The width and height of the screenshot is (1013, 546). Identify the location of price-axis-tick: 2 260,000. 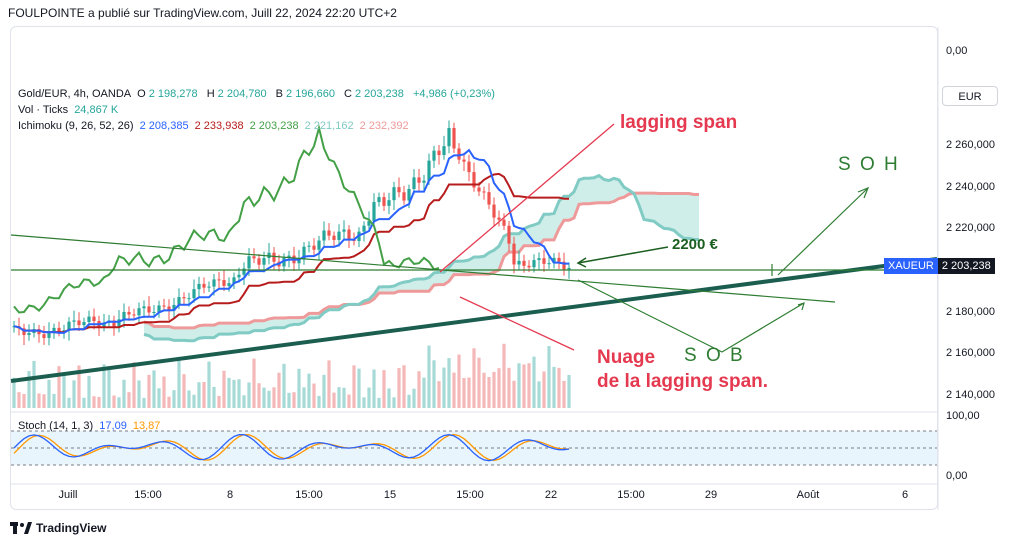
(970, 145).